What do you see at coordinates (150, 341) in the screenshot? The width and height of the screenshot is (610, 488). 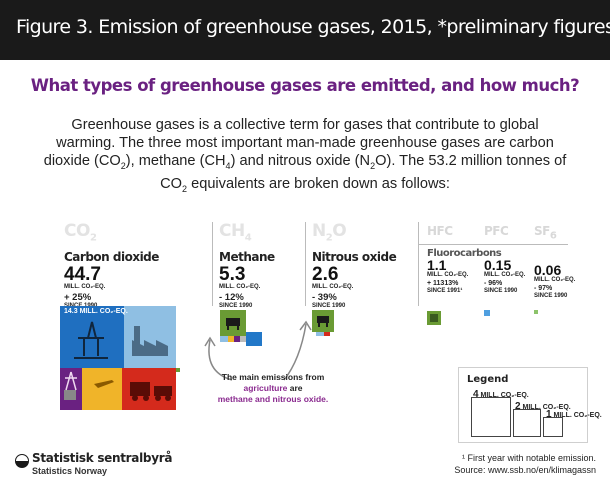 I see `factory-icon` at bounding box center [150, 341].